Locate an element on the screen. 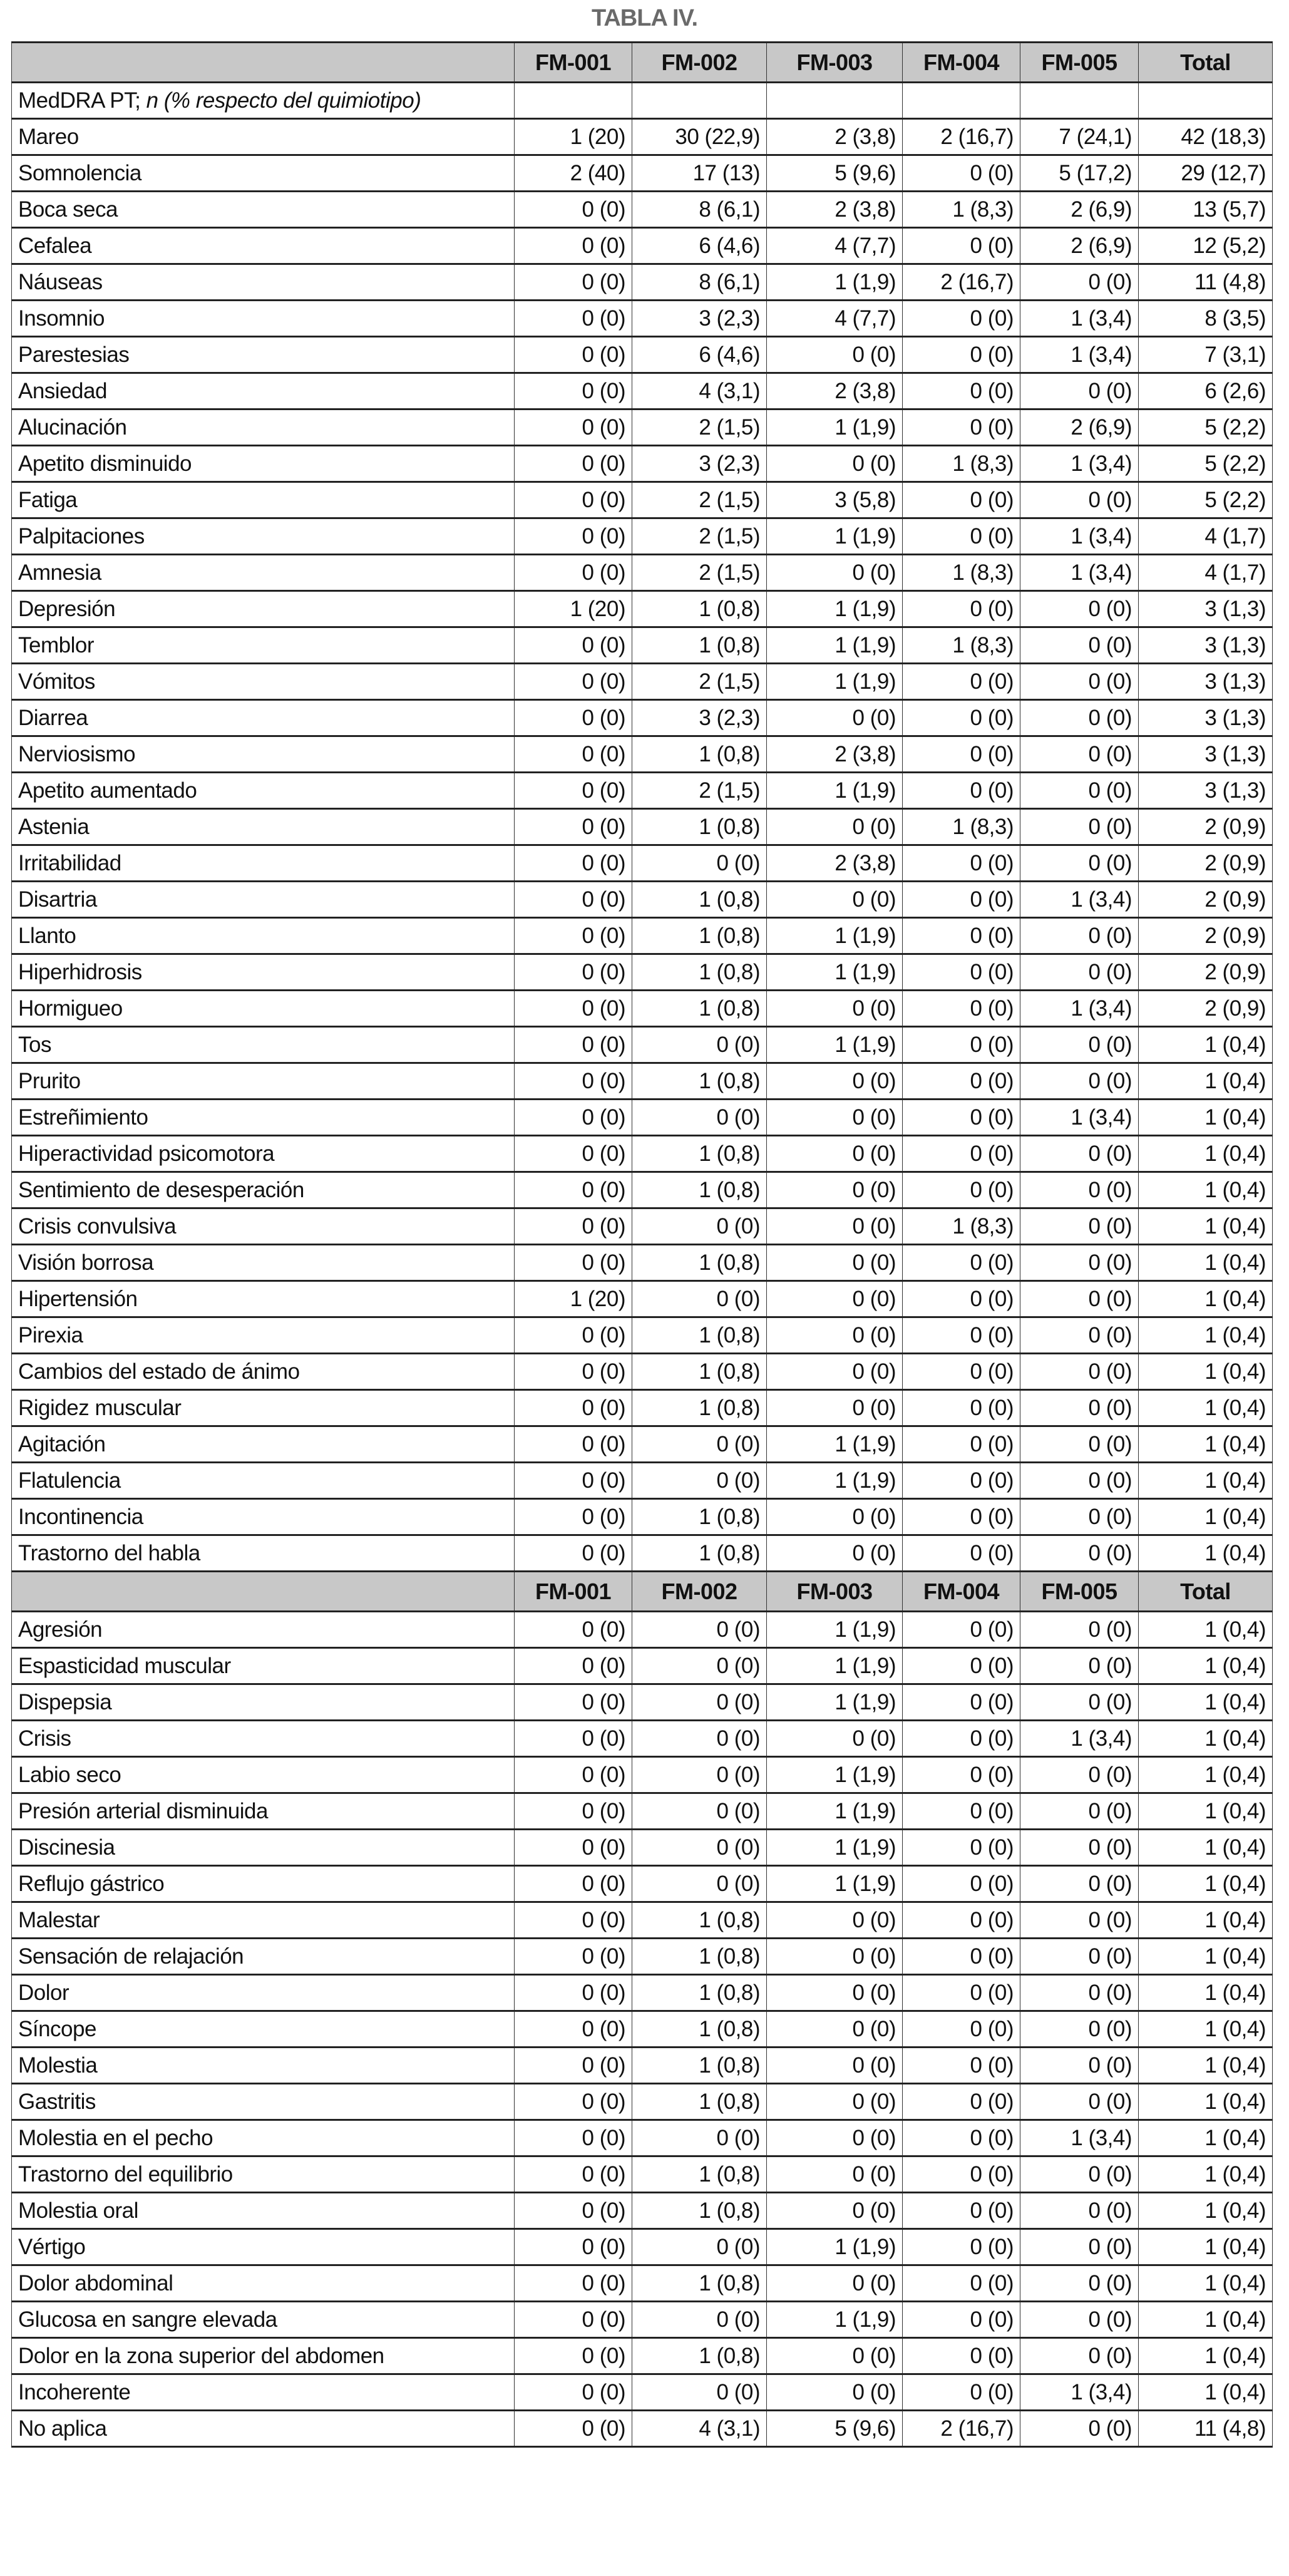 The height and width of the screenshot is (2576, 1289). row-label: Cefalea is located at coordinates (263, 246).